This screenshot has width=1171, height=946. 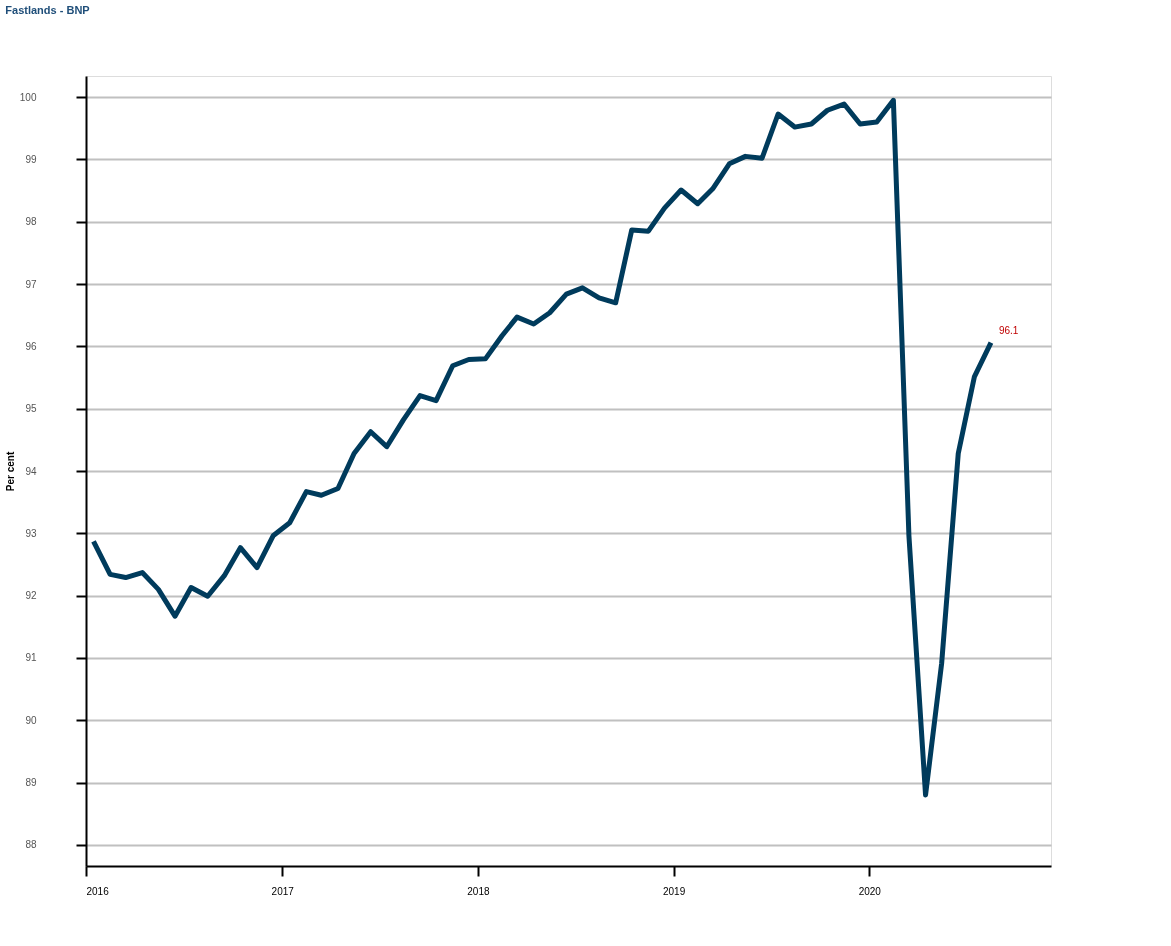 I want to click on y-tick-label: 92, so click(x=31, y=596).